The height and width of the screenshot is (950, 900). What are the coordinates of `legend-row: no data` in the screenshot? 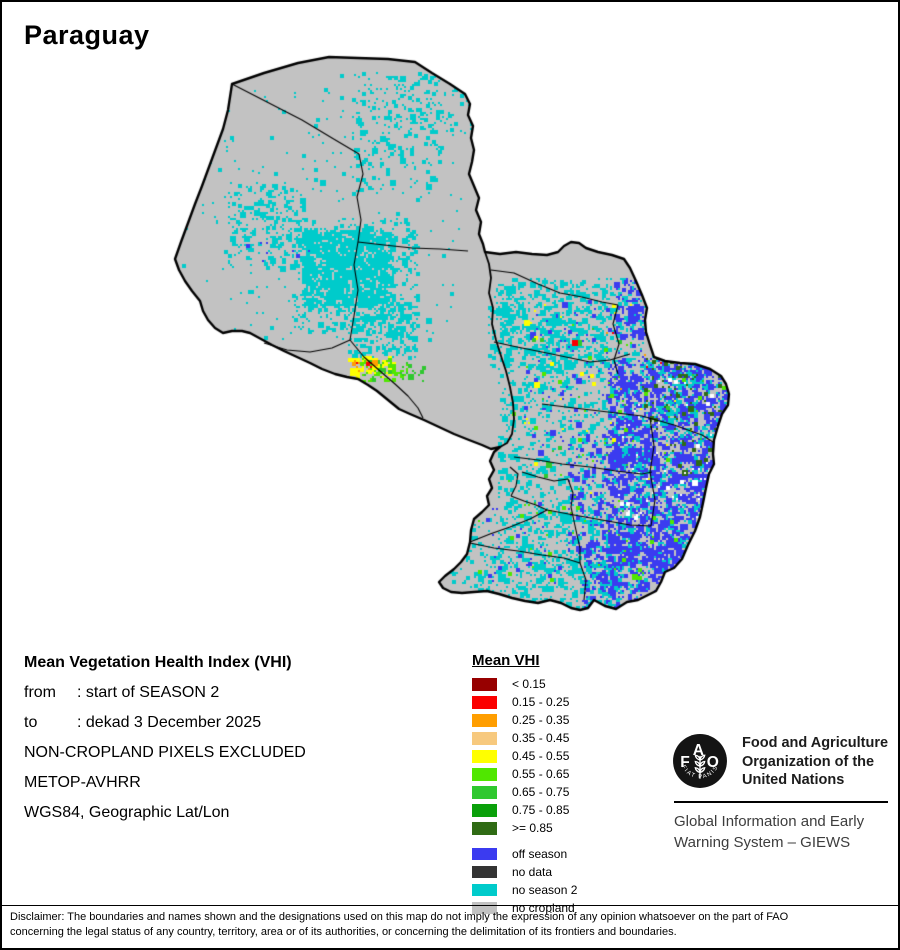 It's located at (524, 872).